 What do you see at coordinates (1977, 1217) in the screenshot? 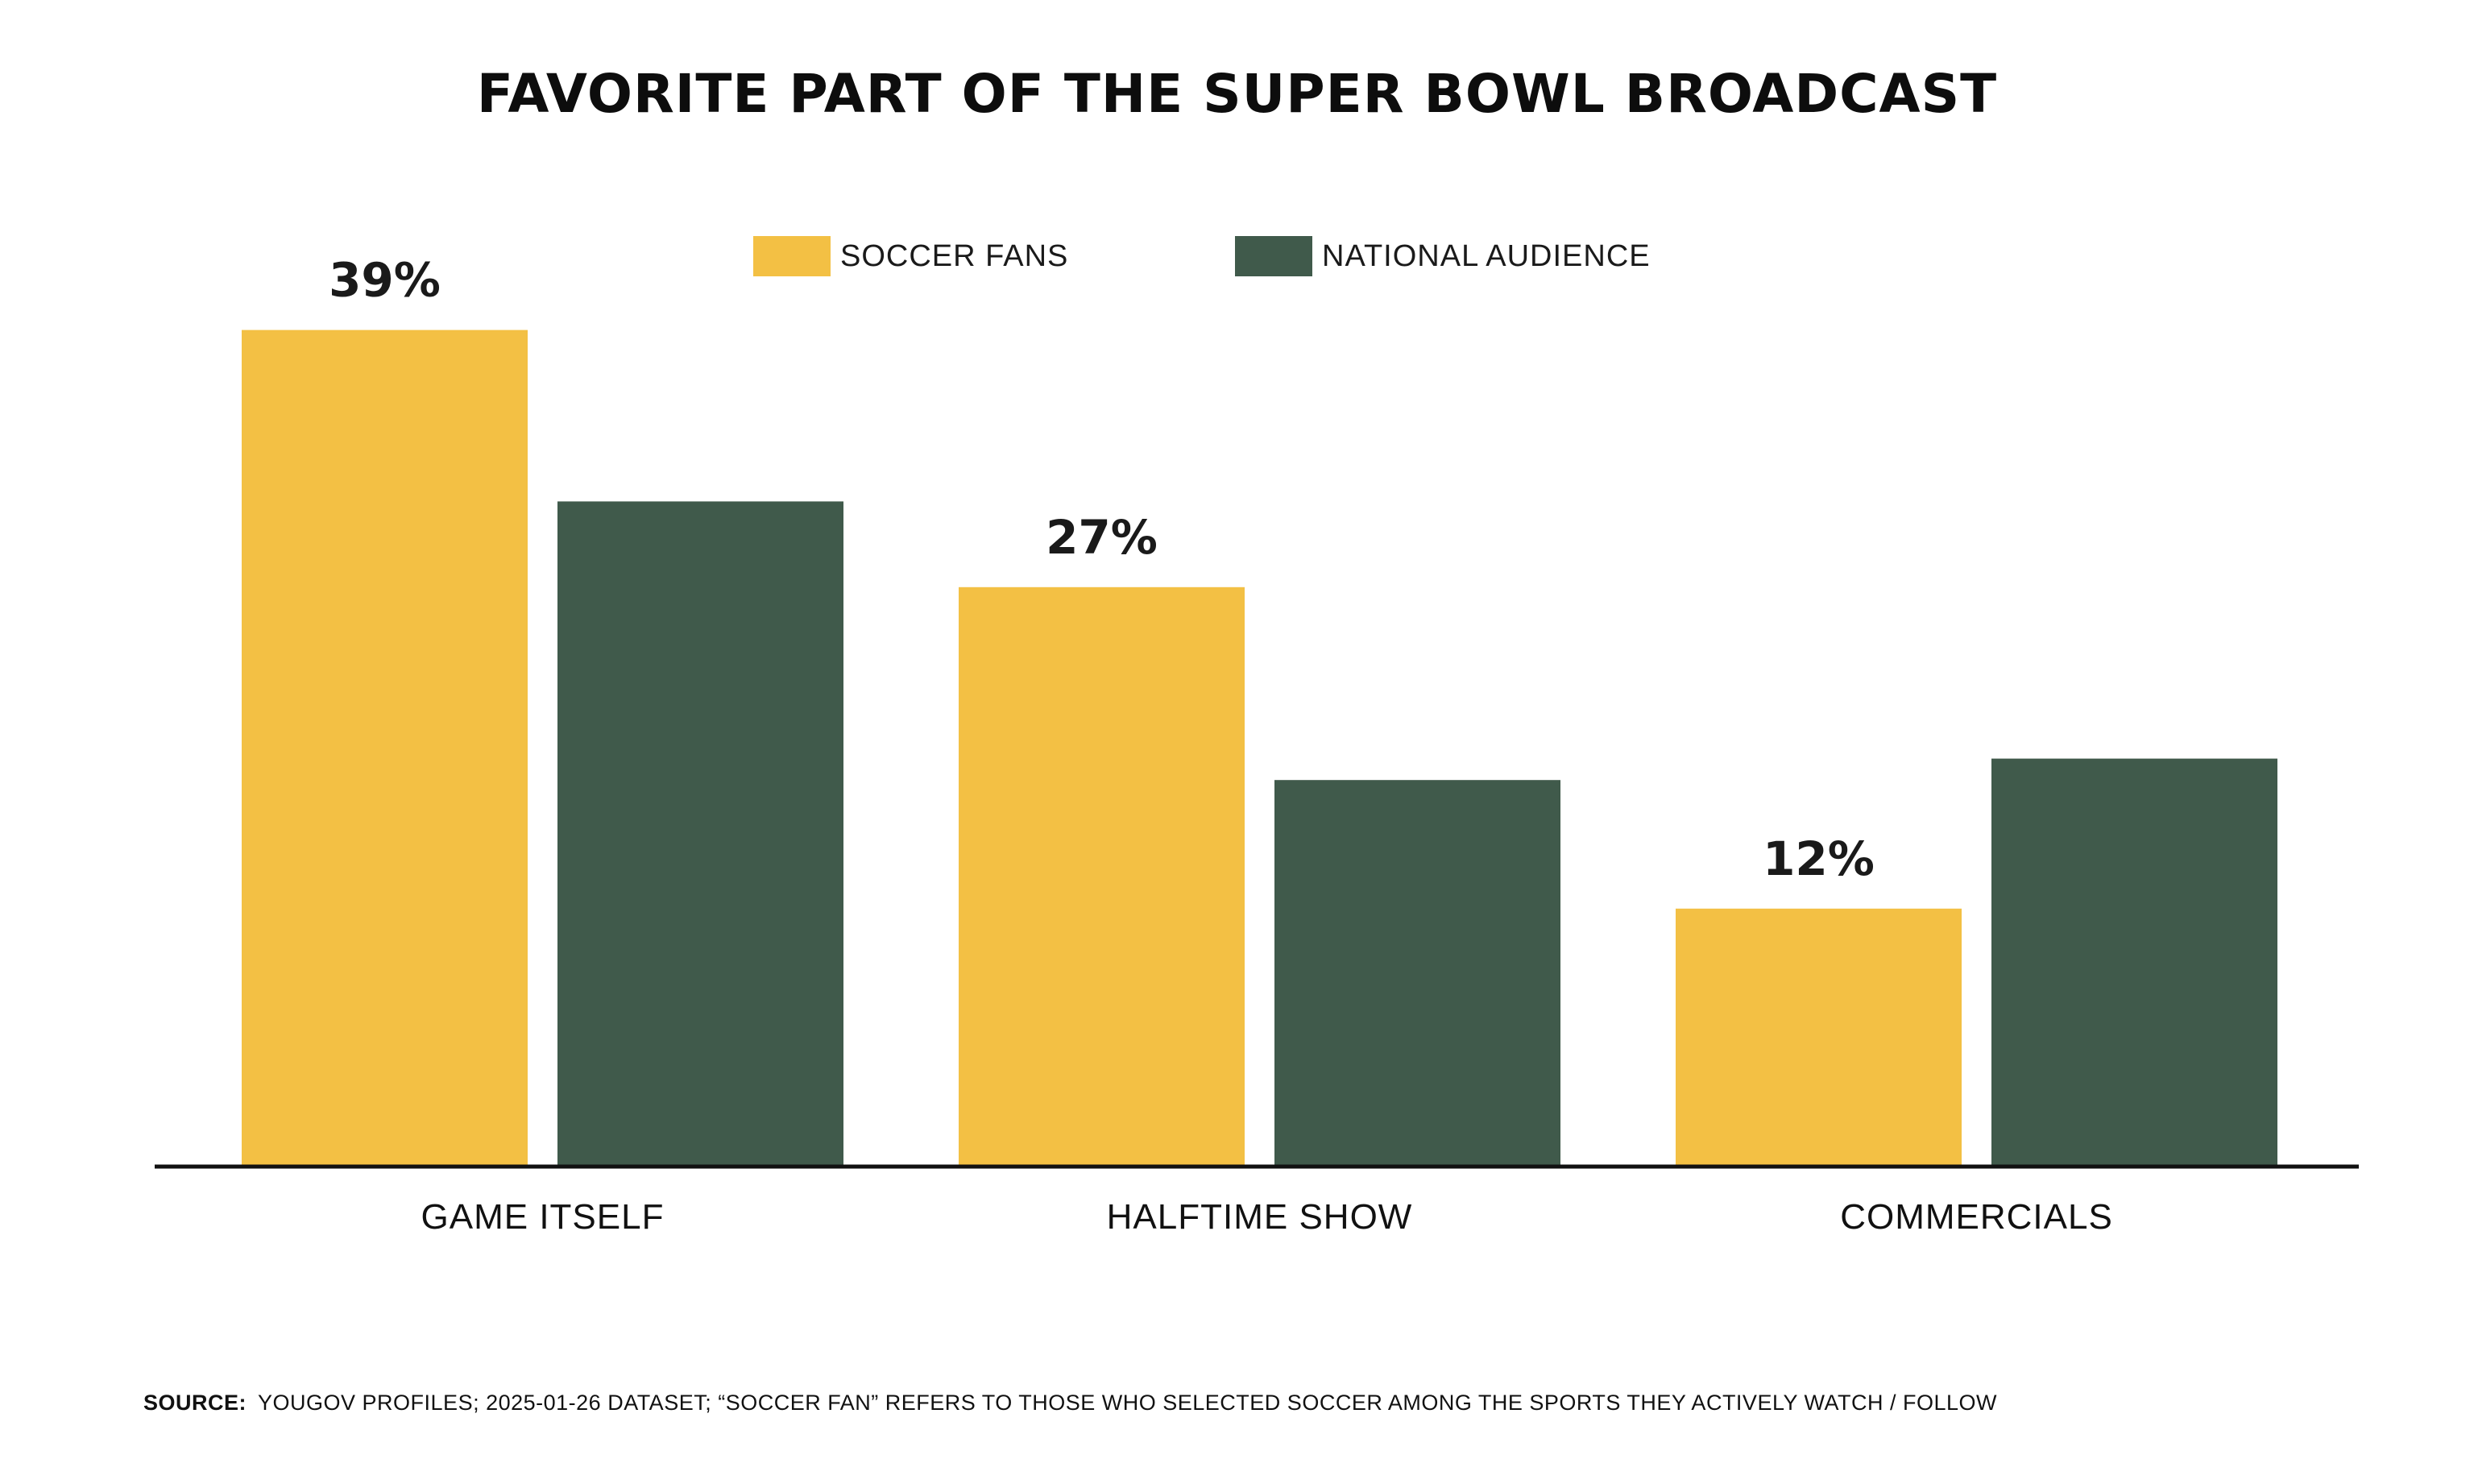
I see `category-label-3: COMMERCIALS` at bounding box center [1977, 1217].